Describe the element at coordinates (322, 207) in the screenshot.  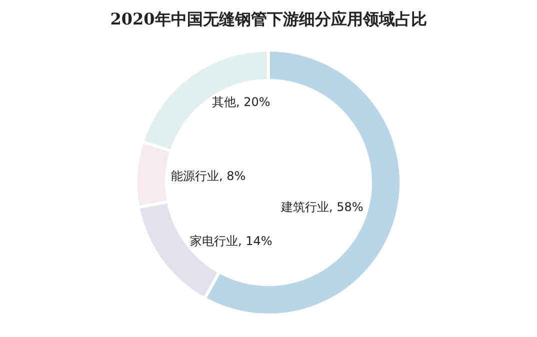
I see `slice-label: 建筑行业, 58%` at that location.